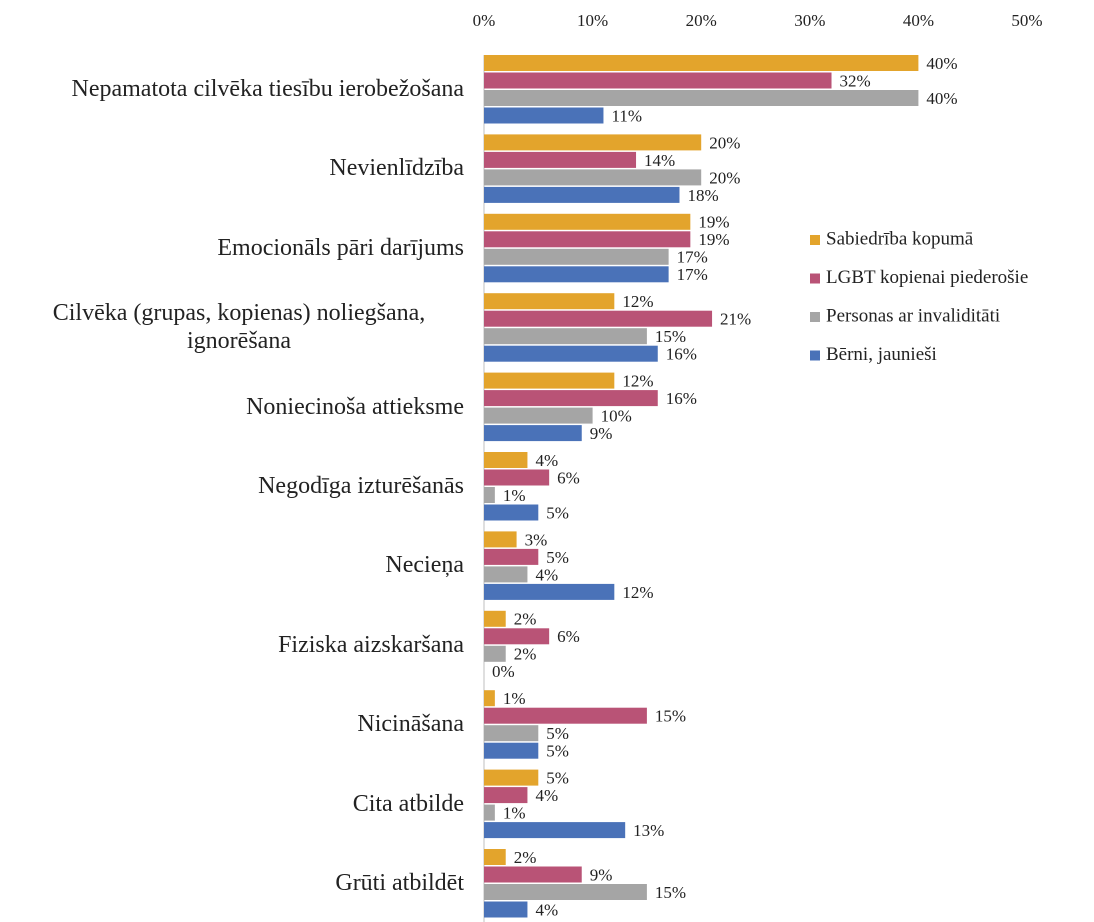 The height and width of the screenshot is (922, 1094). What do you see at coordinates (410, 724) in the screenshot?
I see `category-label: Nicināšana` at bounding box center [410, 724].